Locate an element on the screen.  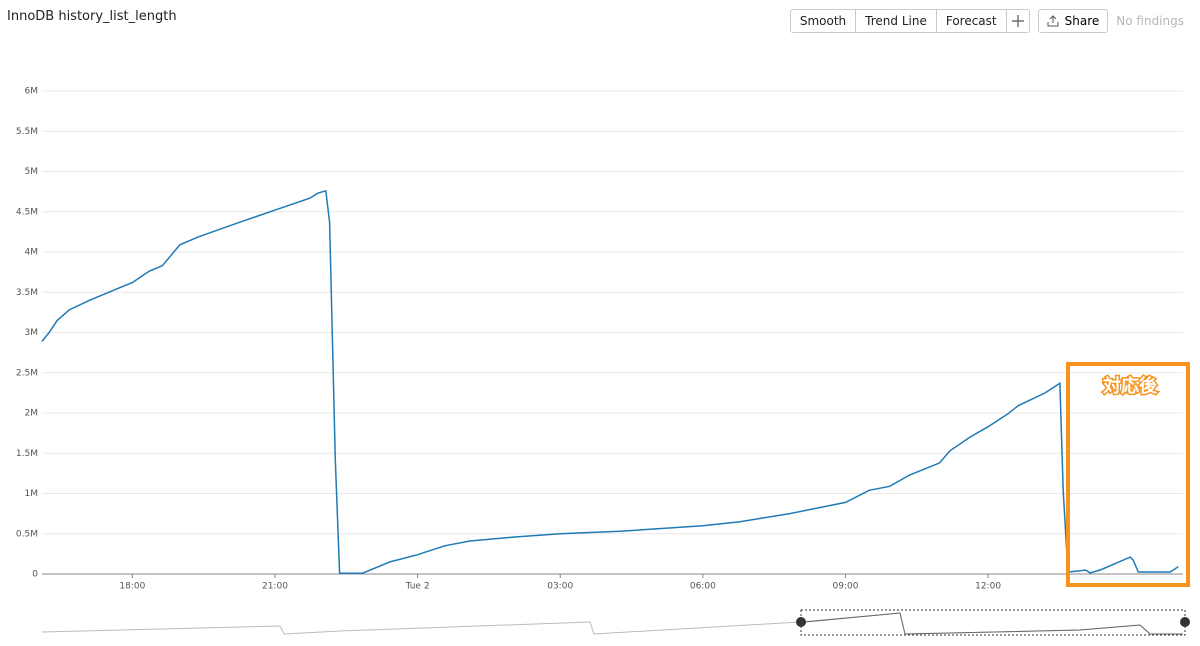
share-label: Share is located at coordinates (1082, 21).